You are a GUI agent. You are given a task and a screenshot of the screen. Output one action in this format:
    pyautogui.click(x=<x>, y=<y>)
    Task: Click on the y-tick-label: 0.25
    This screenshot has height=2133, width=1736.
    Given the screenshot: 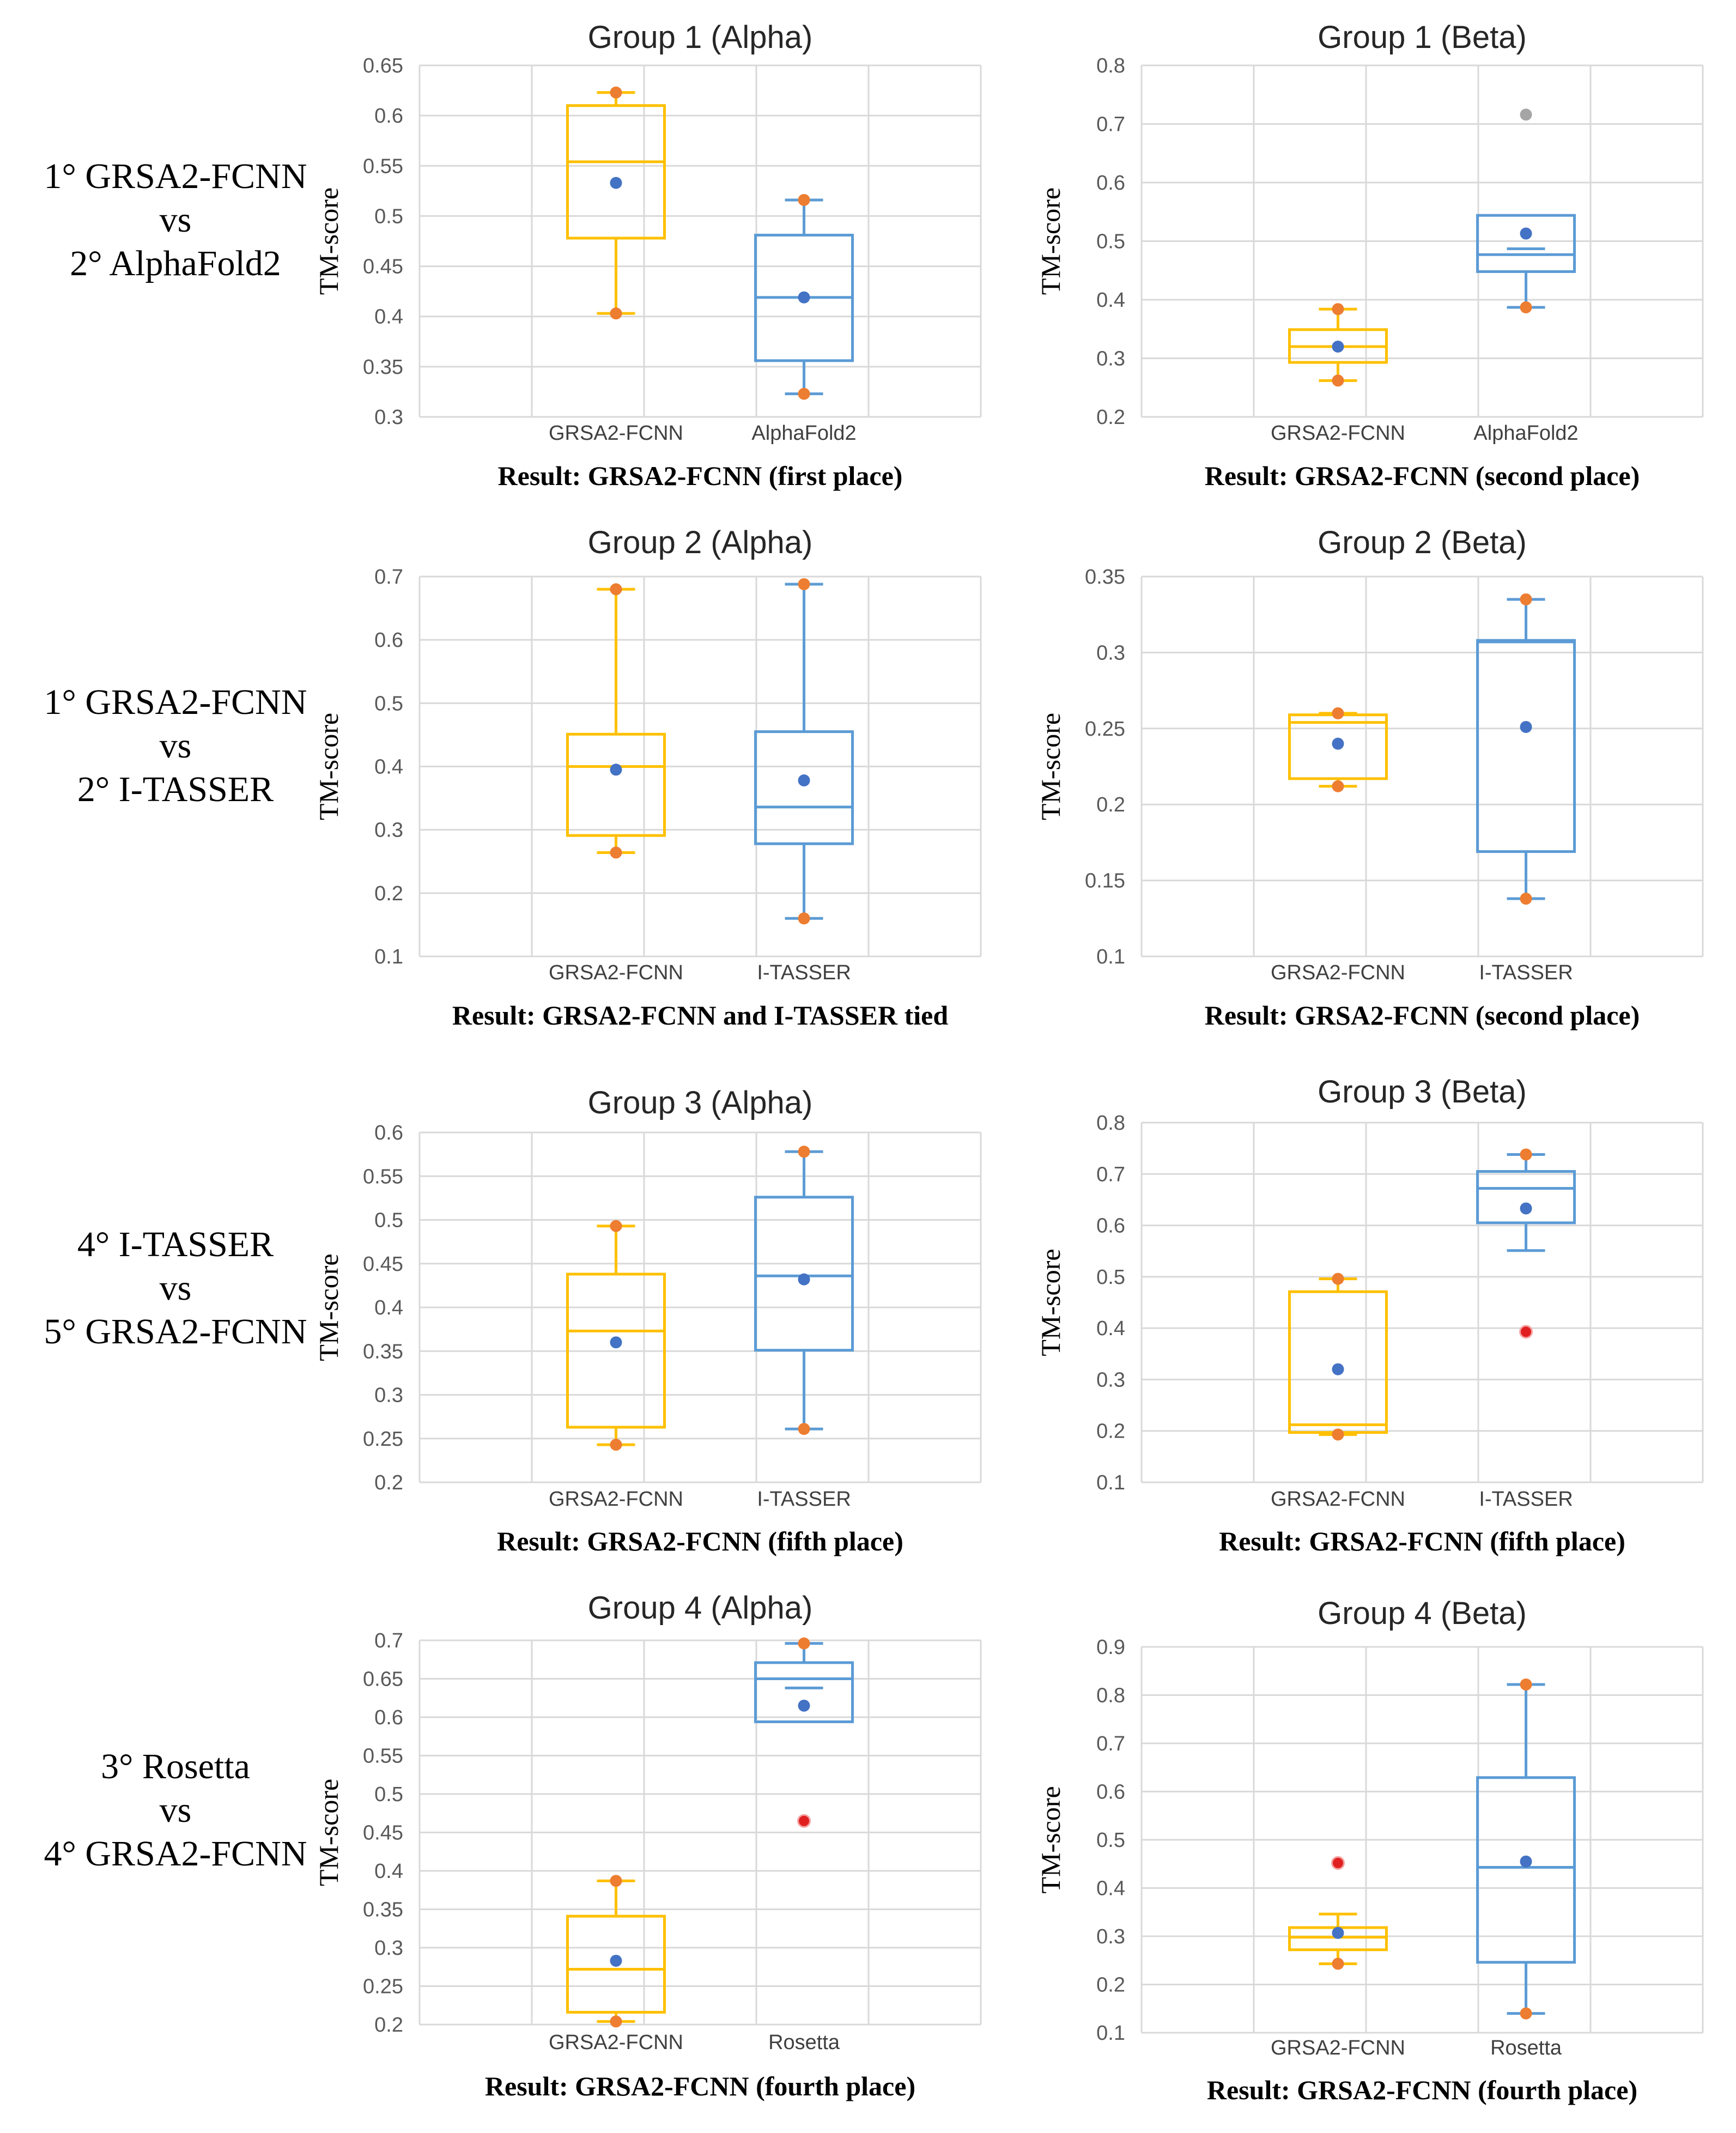 What is the action you would take?
    pyautogui.click(x=383, y=1987)
    